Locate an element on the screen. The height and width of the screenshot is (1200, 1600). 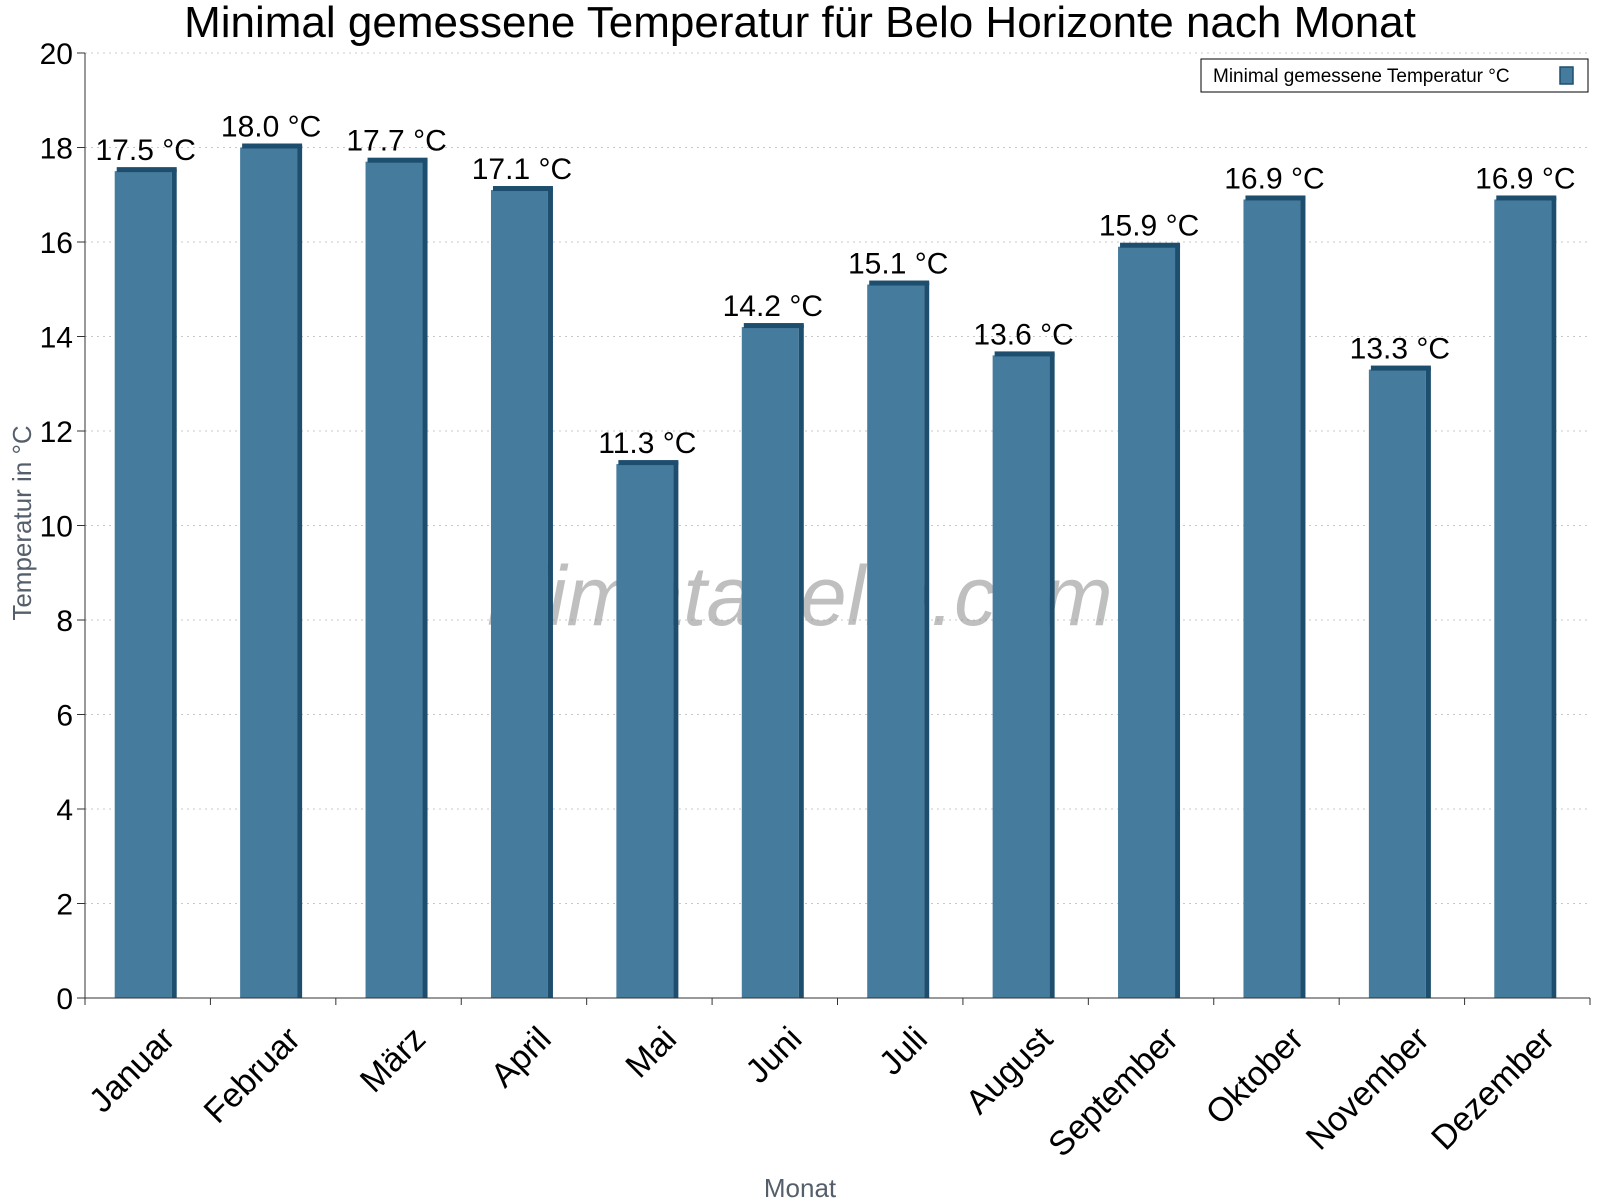
y-tick-label: 14 is located at coordinates (56, 338).